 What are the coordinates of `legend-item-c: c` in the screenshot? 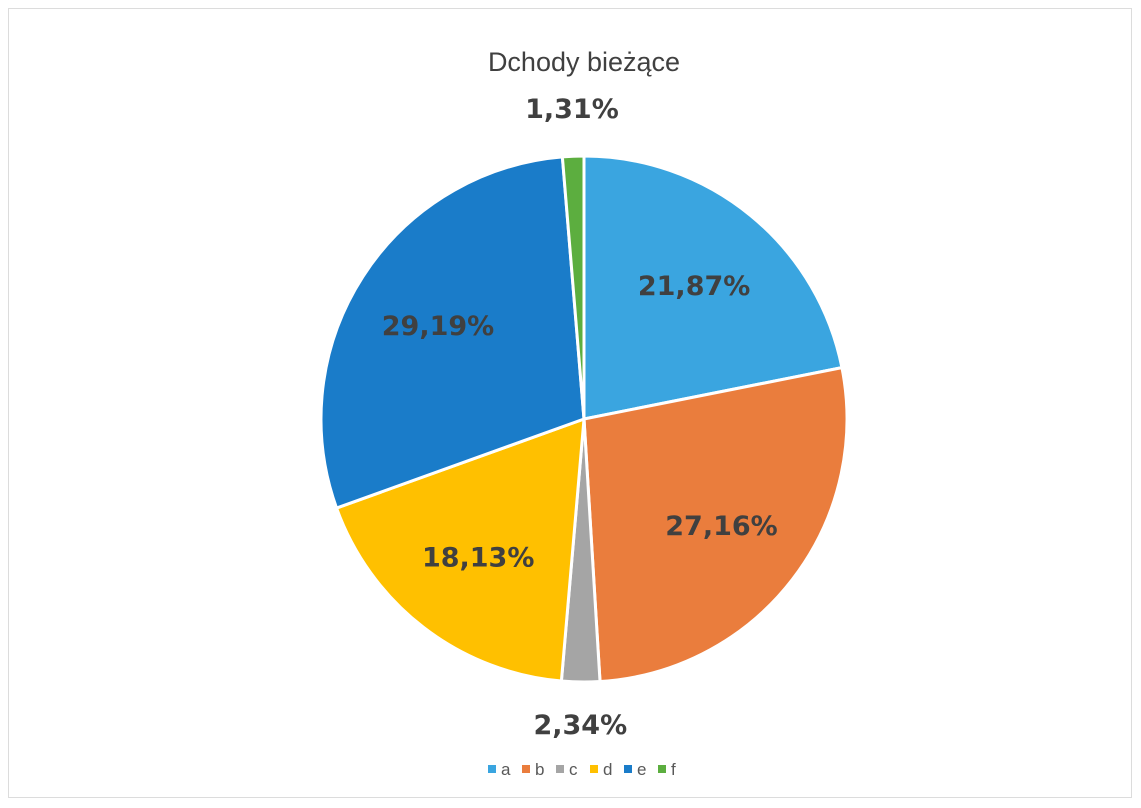 It's located at (567, 769).